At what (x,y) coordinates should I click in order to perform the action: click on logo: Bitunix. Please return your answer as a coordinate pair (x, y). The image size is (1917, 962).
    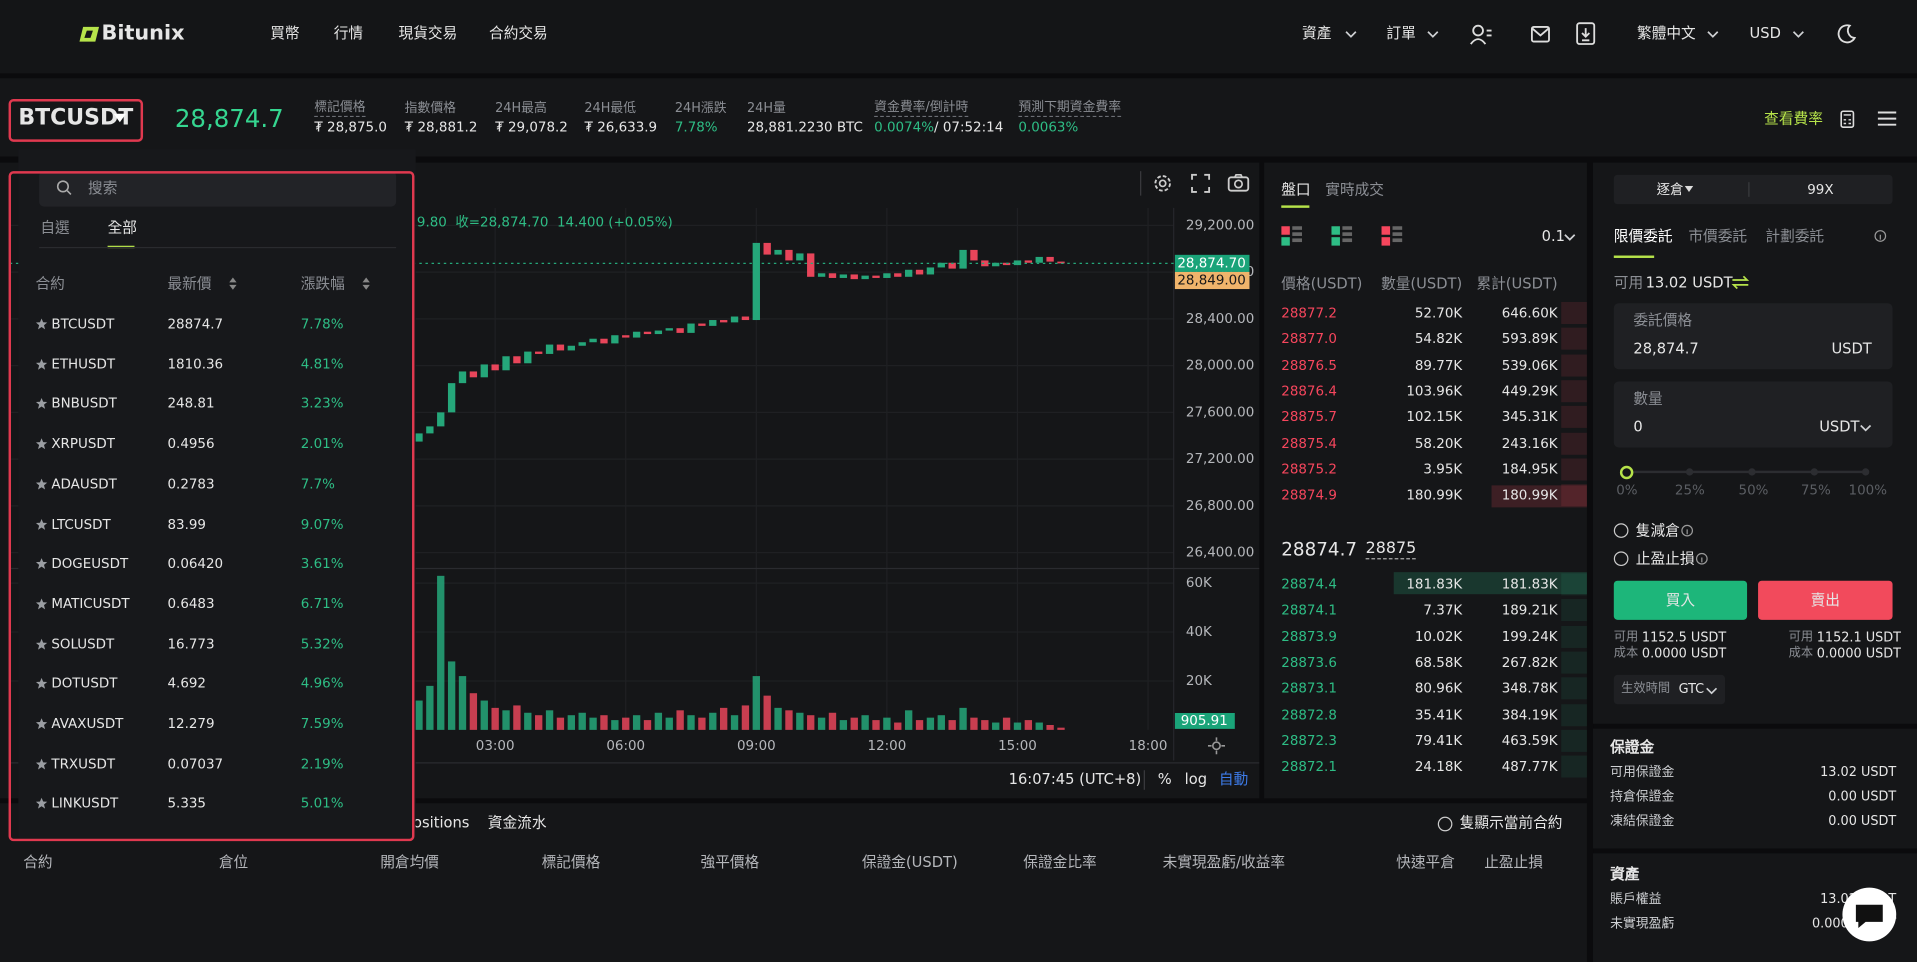
    Looking at the image, I should click on (143, 33).